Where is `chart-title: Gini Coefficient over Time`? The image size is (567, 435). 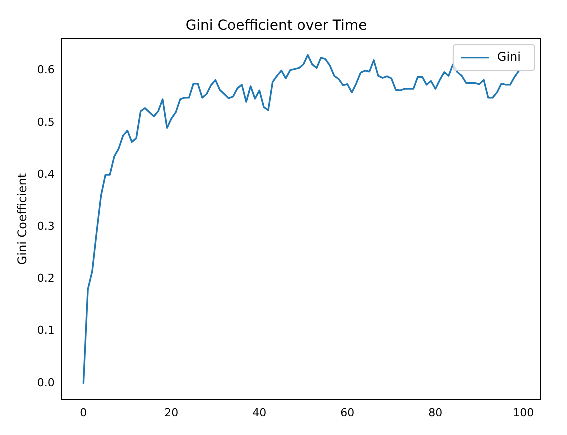 chart-title: Gini Coefficient over Time is located at coordinates (277, 26).